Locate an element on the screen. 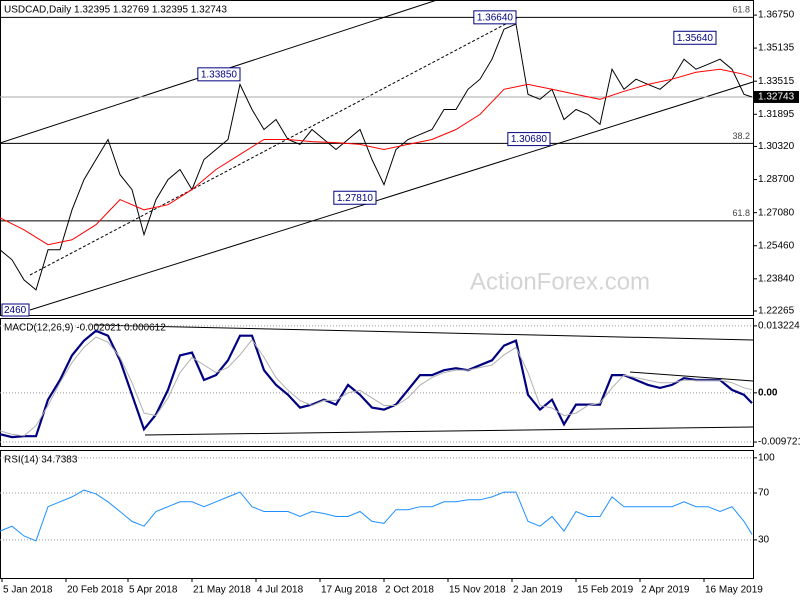  annotation-label: 1.35640 is located at coordinates (695, 38).